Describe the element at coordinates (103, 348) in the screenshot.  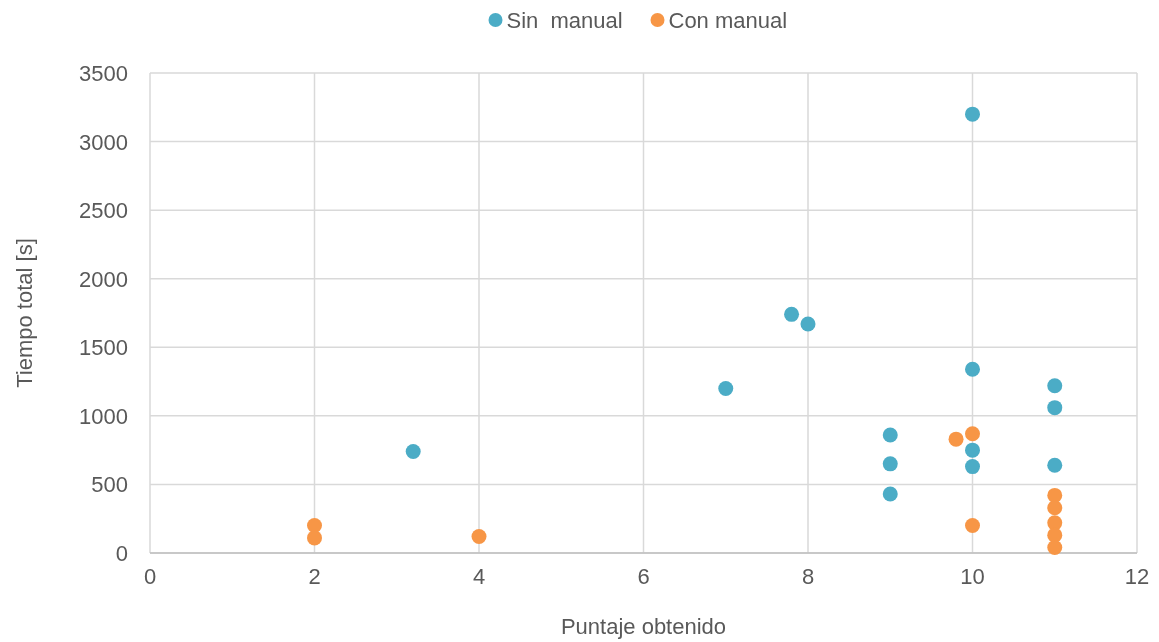
I see `y-tick-label: 1500` at that location.